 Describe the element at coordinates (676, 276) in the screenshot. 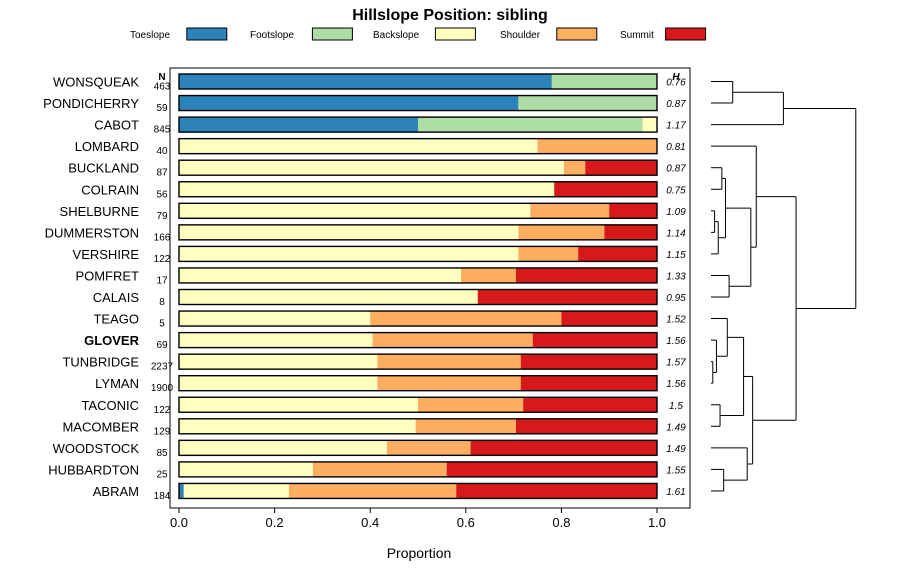

I see `h-value: 1.33` at that location.